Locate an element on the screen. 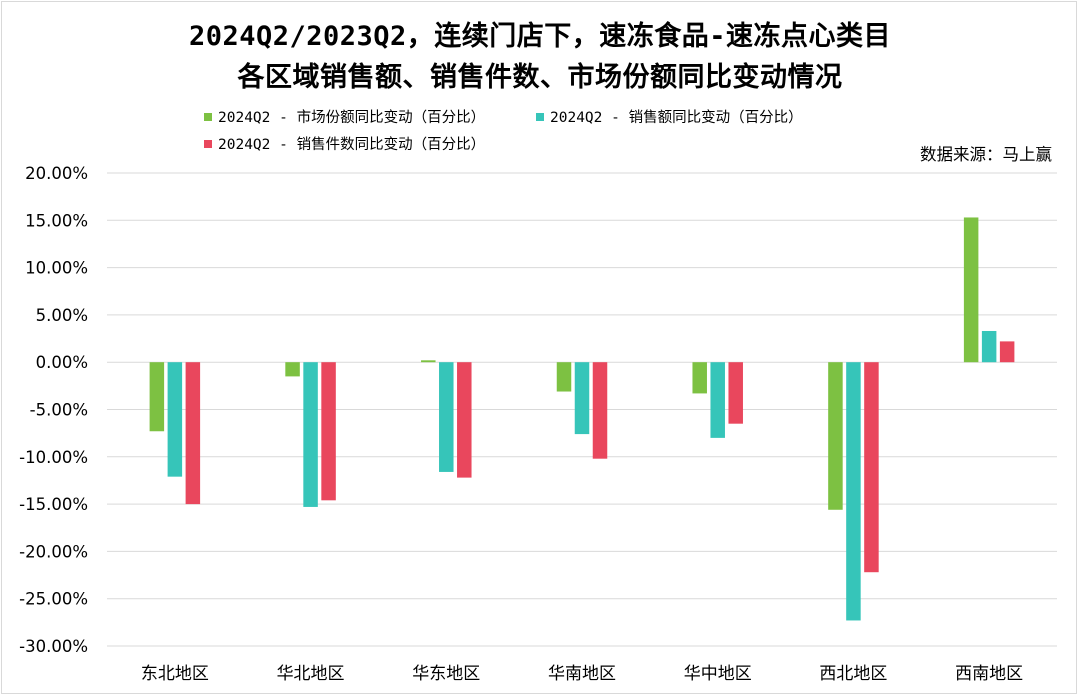 The width and height of the screenshot is (1080, 697). chart-title-line2: 各区域销售额、销售件数、市场份额同比变动情况 is located at coordinates (540, 77).